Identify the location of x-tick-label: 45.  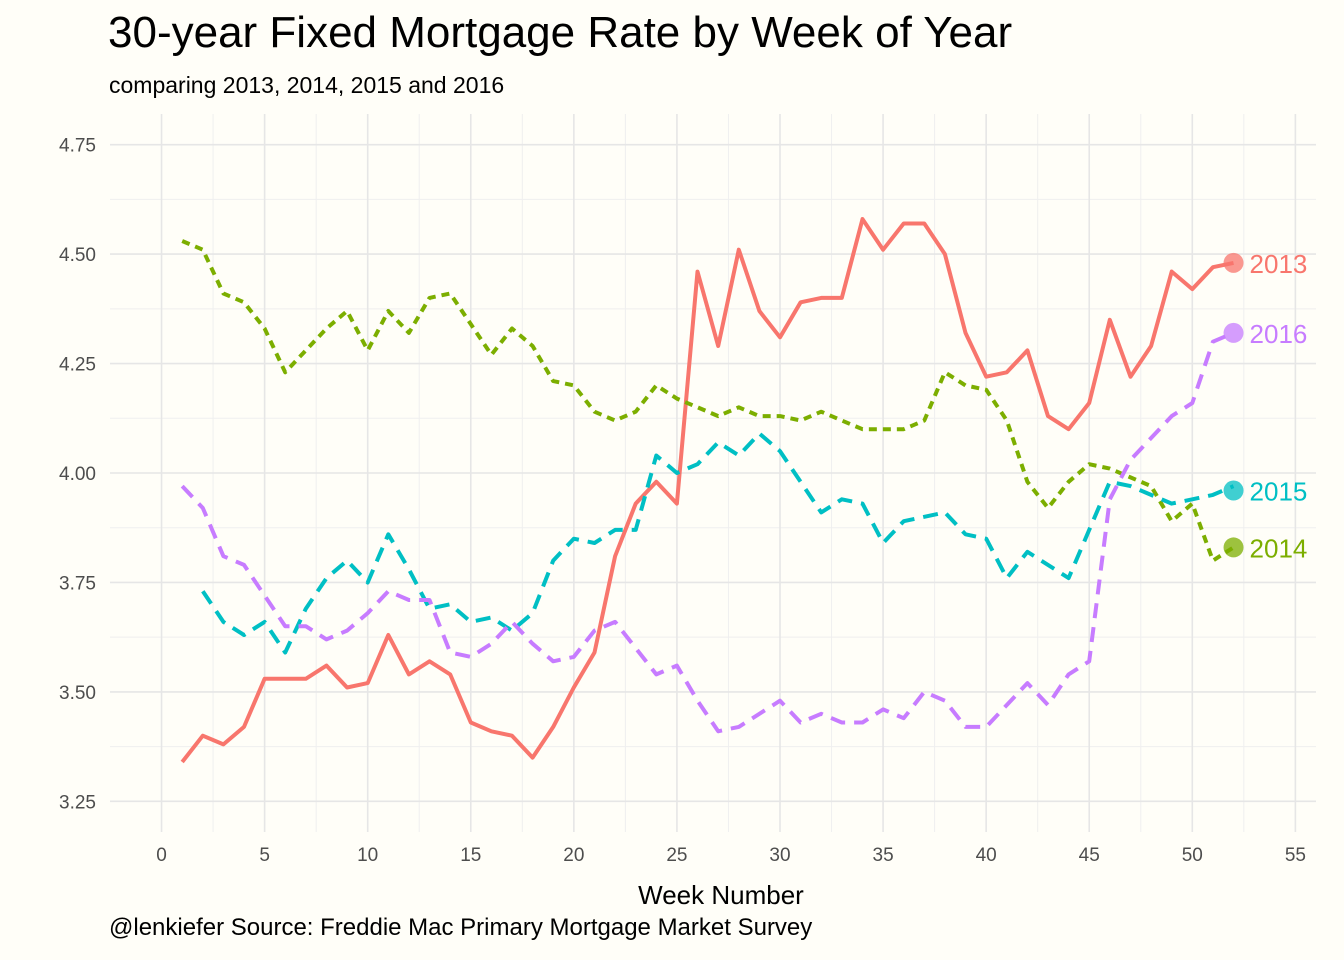
(1089, 855).